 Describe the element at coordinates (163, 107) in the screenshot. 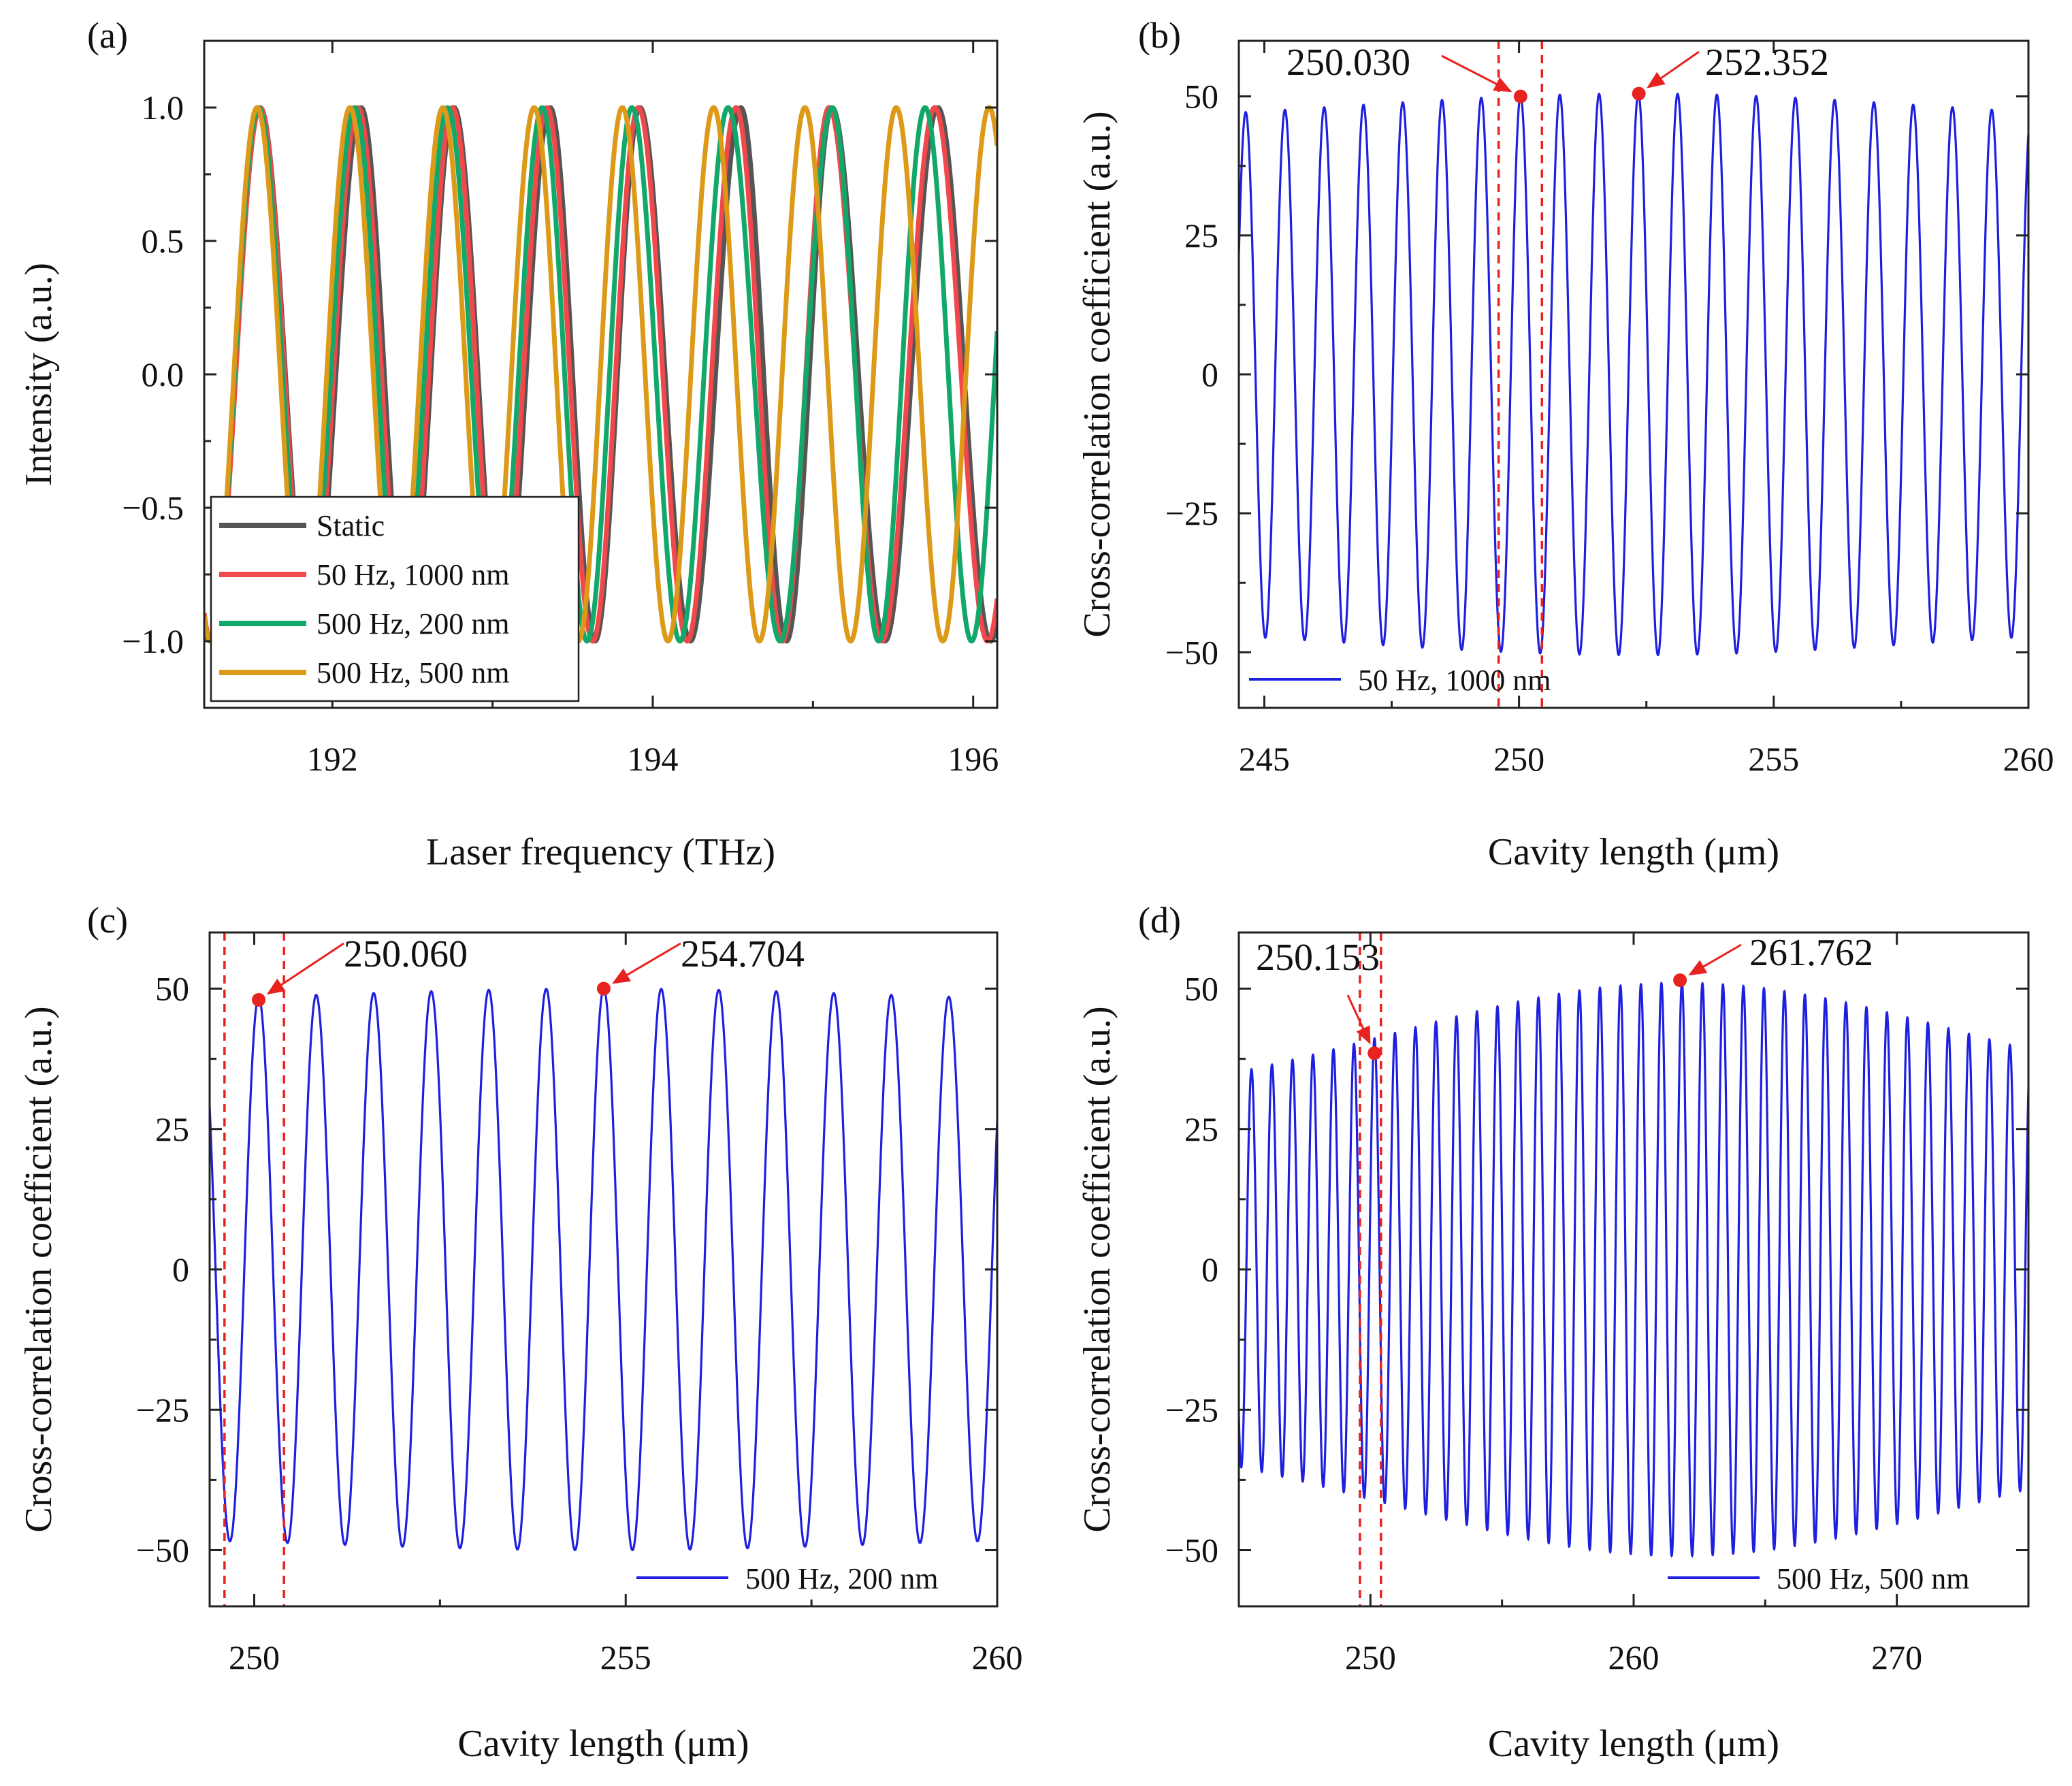

I see `y-tick-label: 1.0` at that location.